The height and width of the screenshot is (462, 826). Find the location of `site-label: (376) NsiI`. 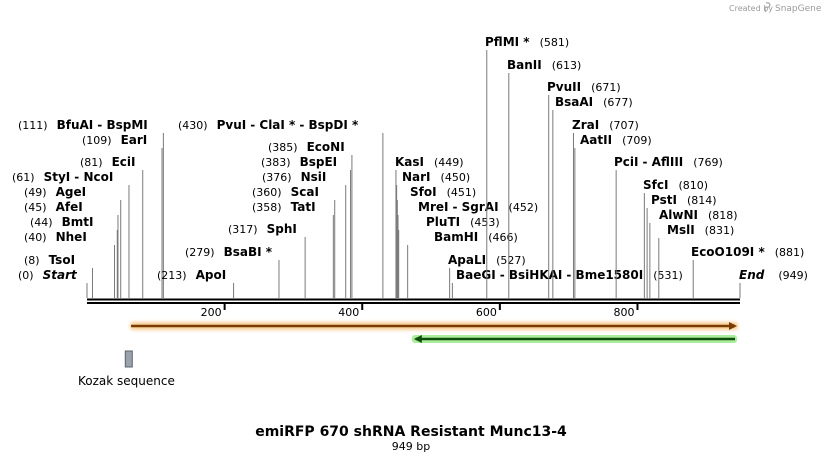

site-label: (376) NsiI is located at coordinates (294, 177).